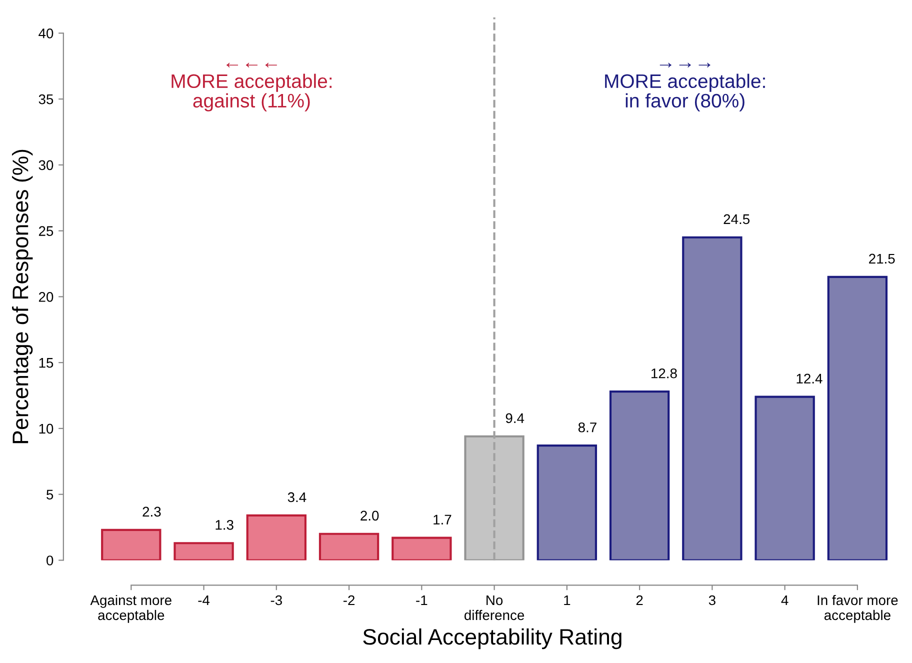 This screenshot has width=912, height=663. I want to click on data-label: 8.7, so click(587, 427).